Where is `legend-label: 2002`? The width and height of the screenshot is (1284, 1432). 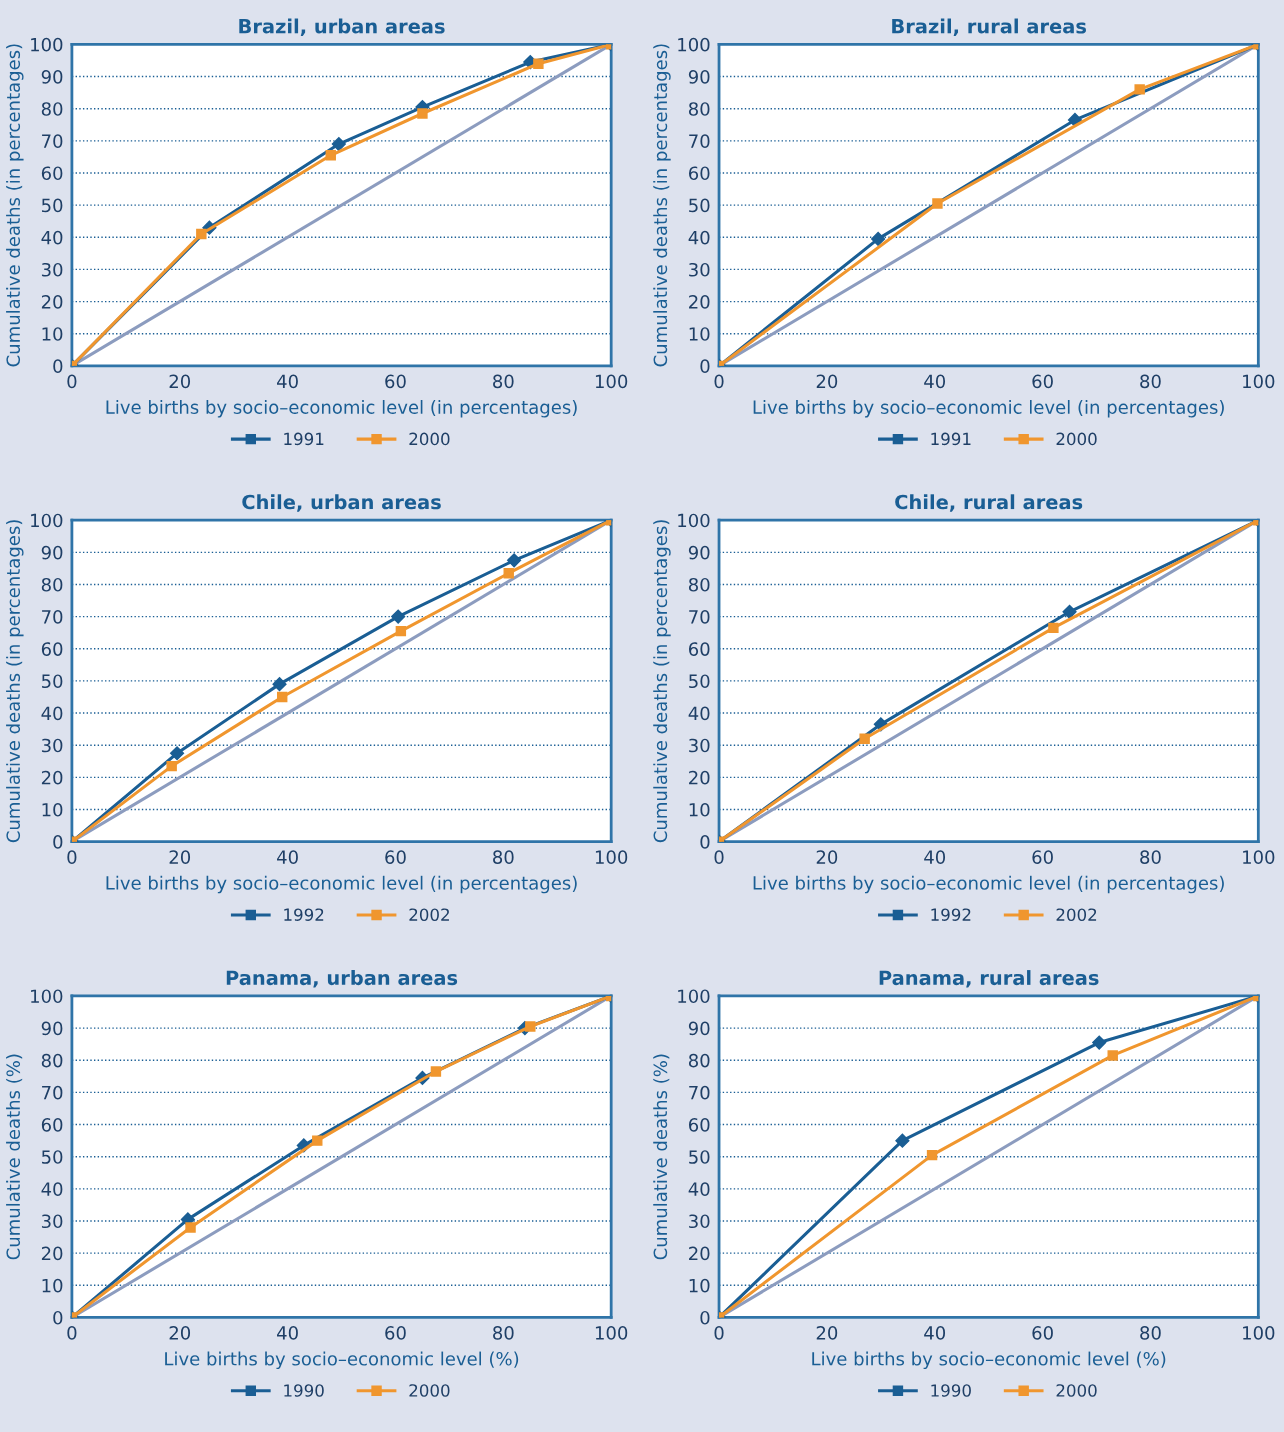 legend-label: 2002 is located at coordinates (1076, 914).